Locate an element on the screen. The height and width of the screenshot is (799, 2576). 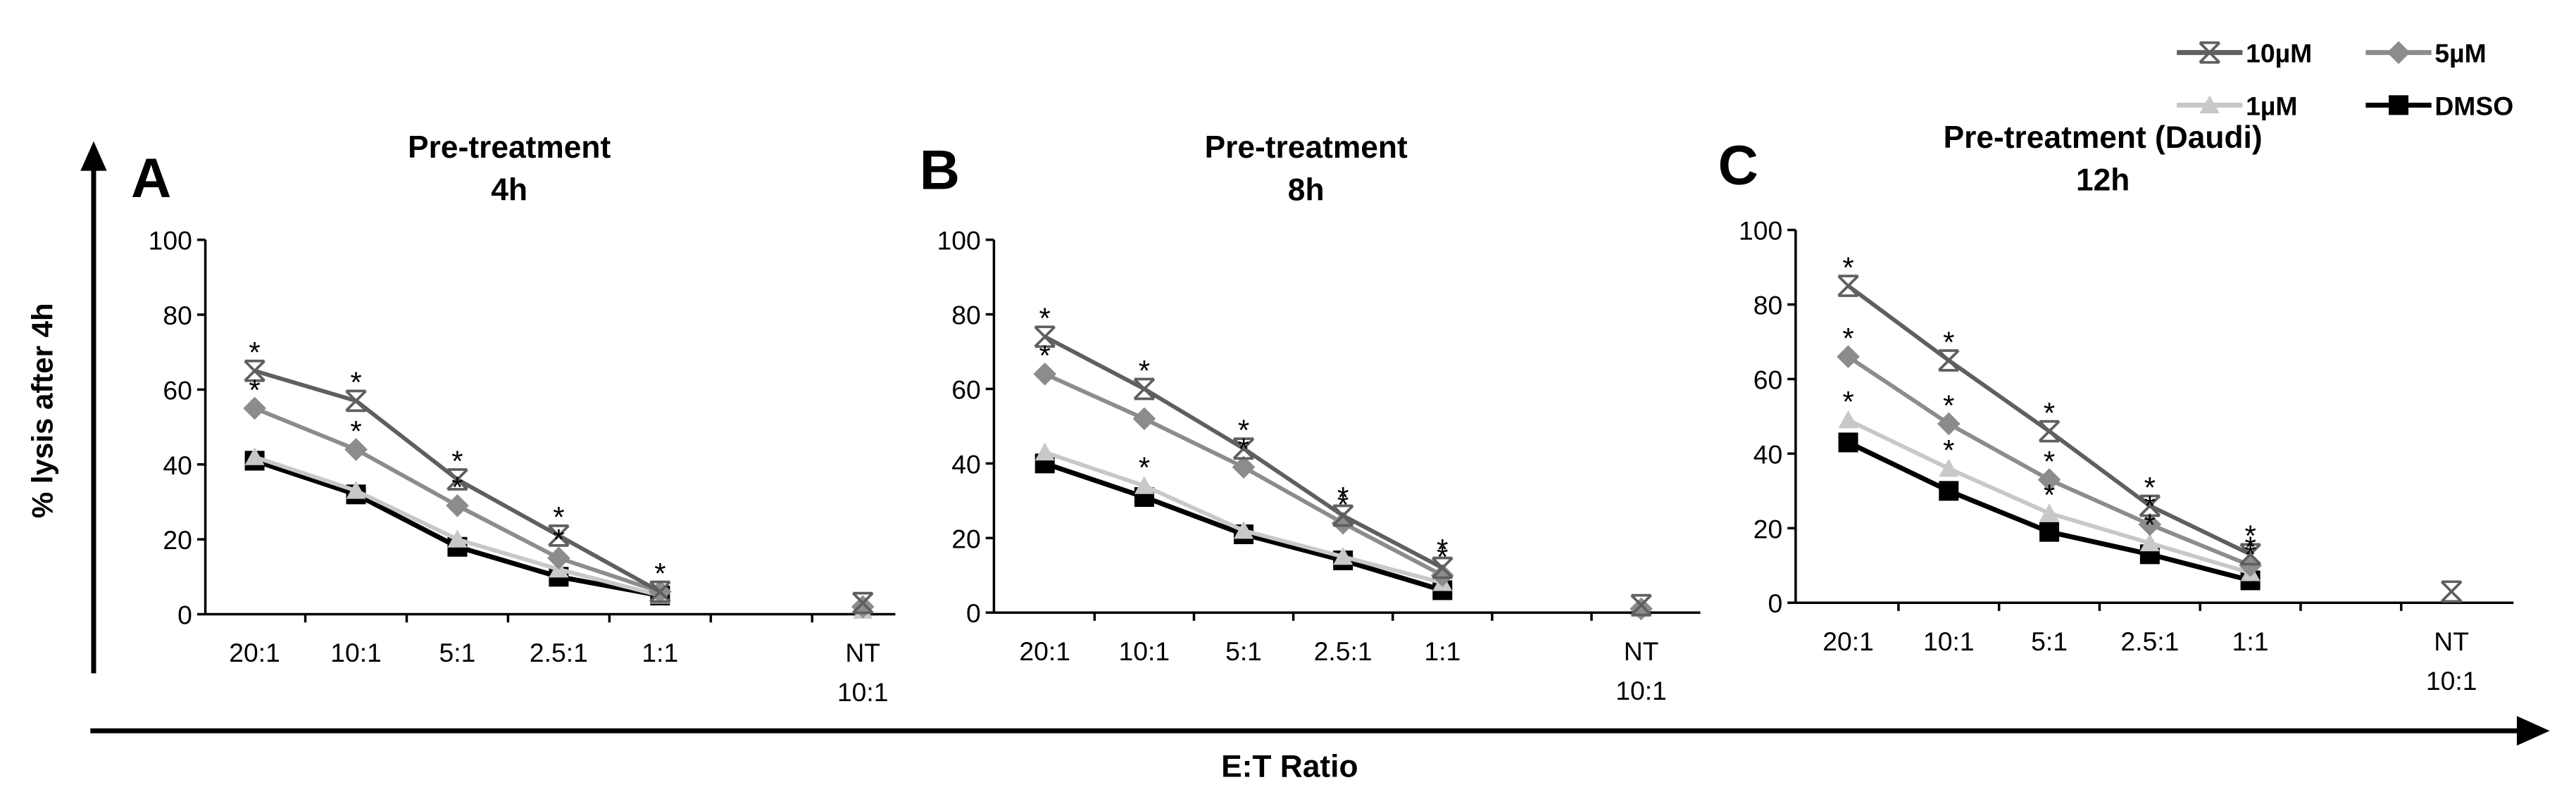
legend-label: 10µM is located at coordinates (2279, 53).